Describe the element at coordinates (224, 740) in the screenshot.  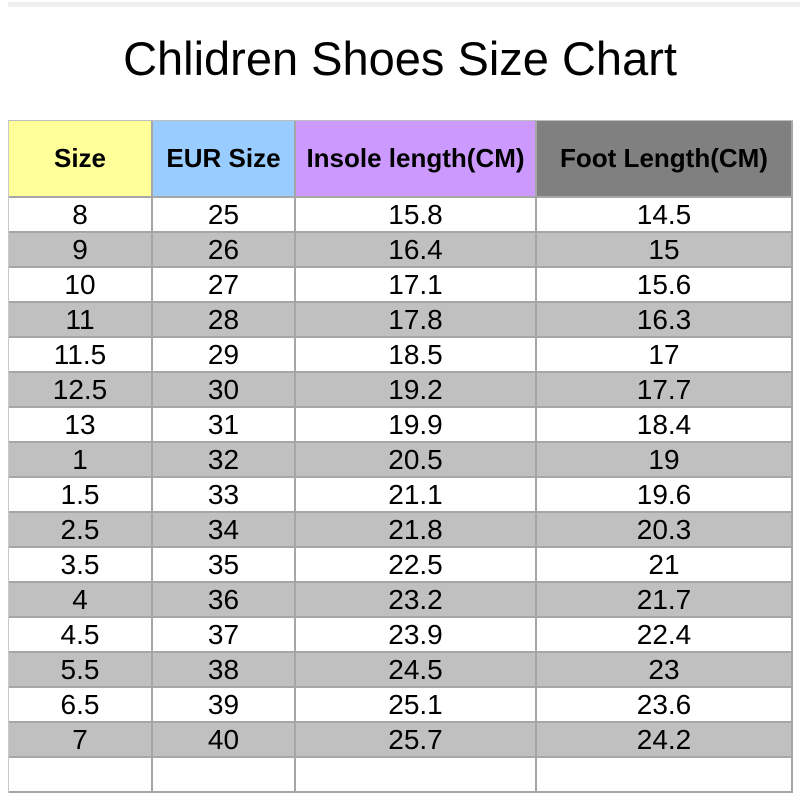
I see `table-cell: 40` at that location.